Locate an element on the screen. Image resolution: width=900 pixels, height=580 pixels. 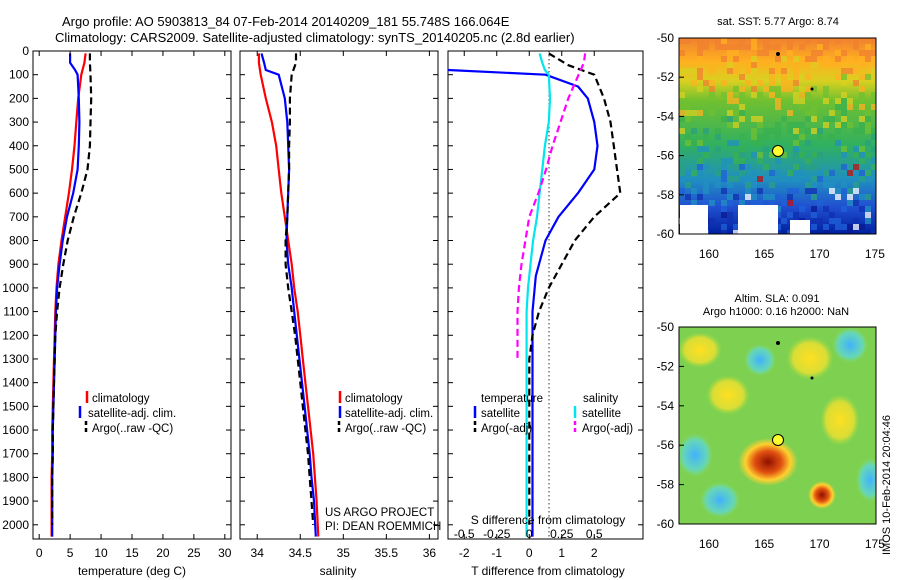
pi-label: PI: DEAN ROEMMICH is located at coordinates (383, 527).